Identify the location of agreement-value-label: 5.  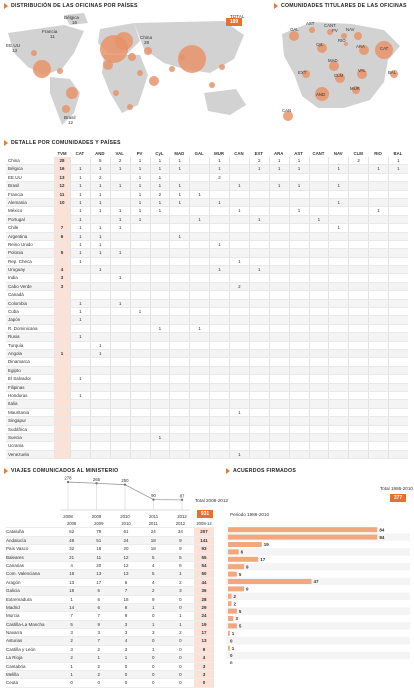
(240, 574).